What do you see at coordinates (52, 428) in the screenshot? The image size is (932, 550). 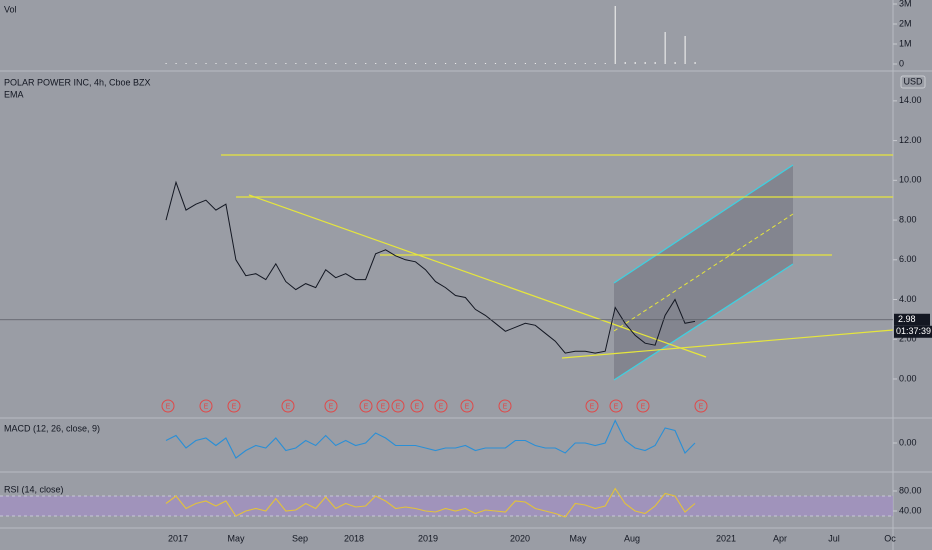 I see `macd-label: MACD (12, 26, close, 9)` at bounding box center [52, 428].